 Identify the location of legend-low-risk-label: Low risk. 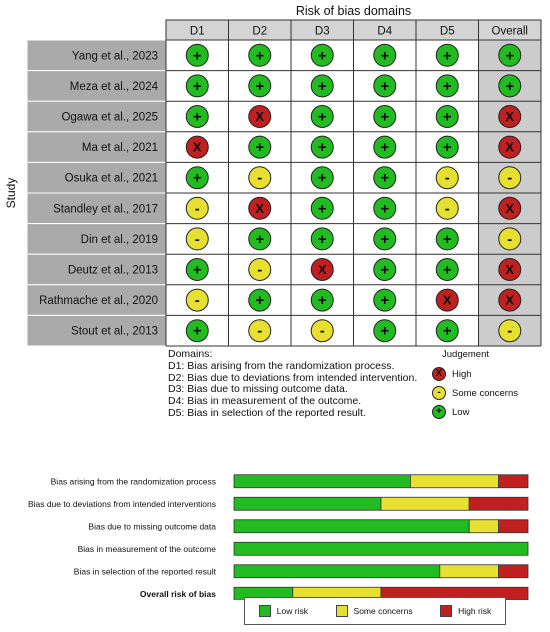
(292, 611).